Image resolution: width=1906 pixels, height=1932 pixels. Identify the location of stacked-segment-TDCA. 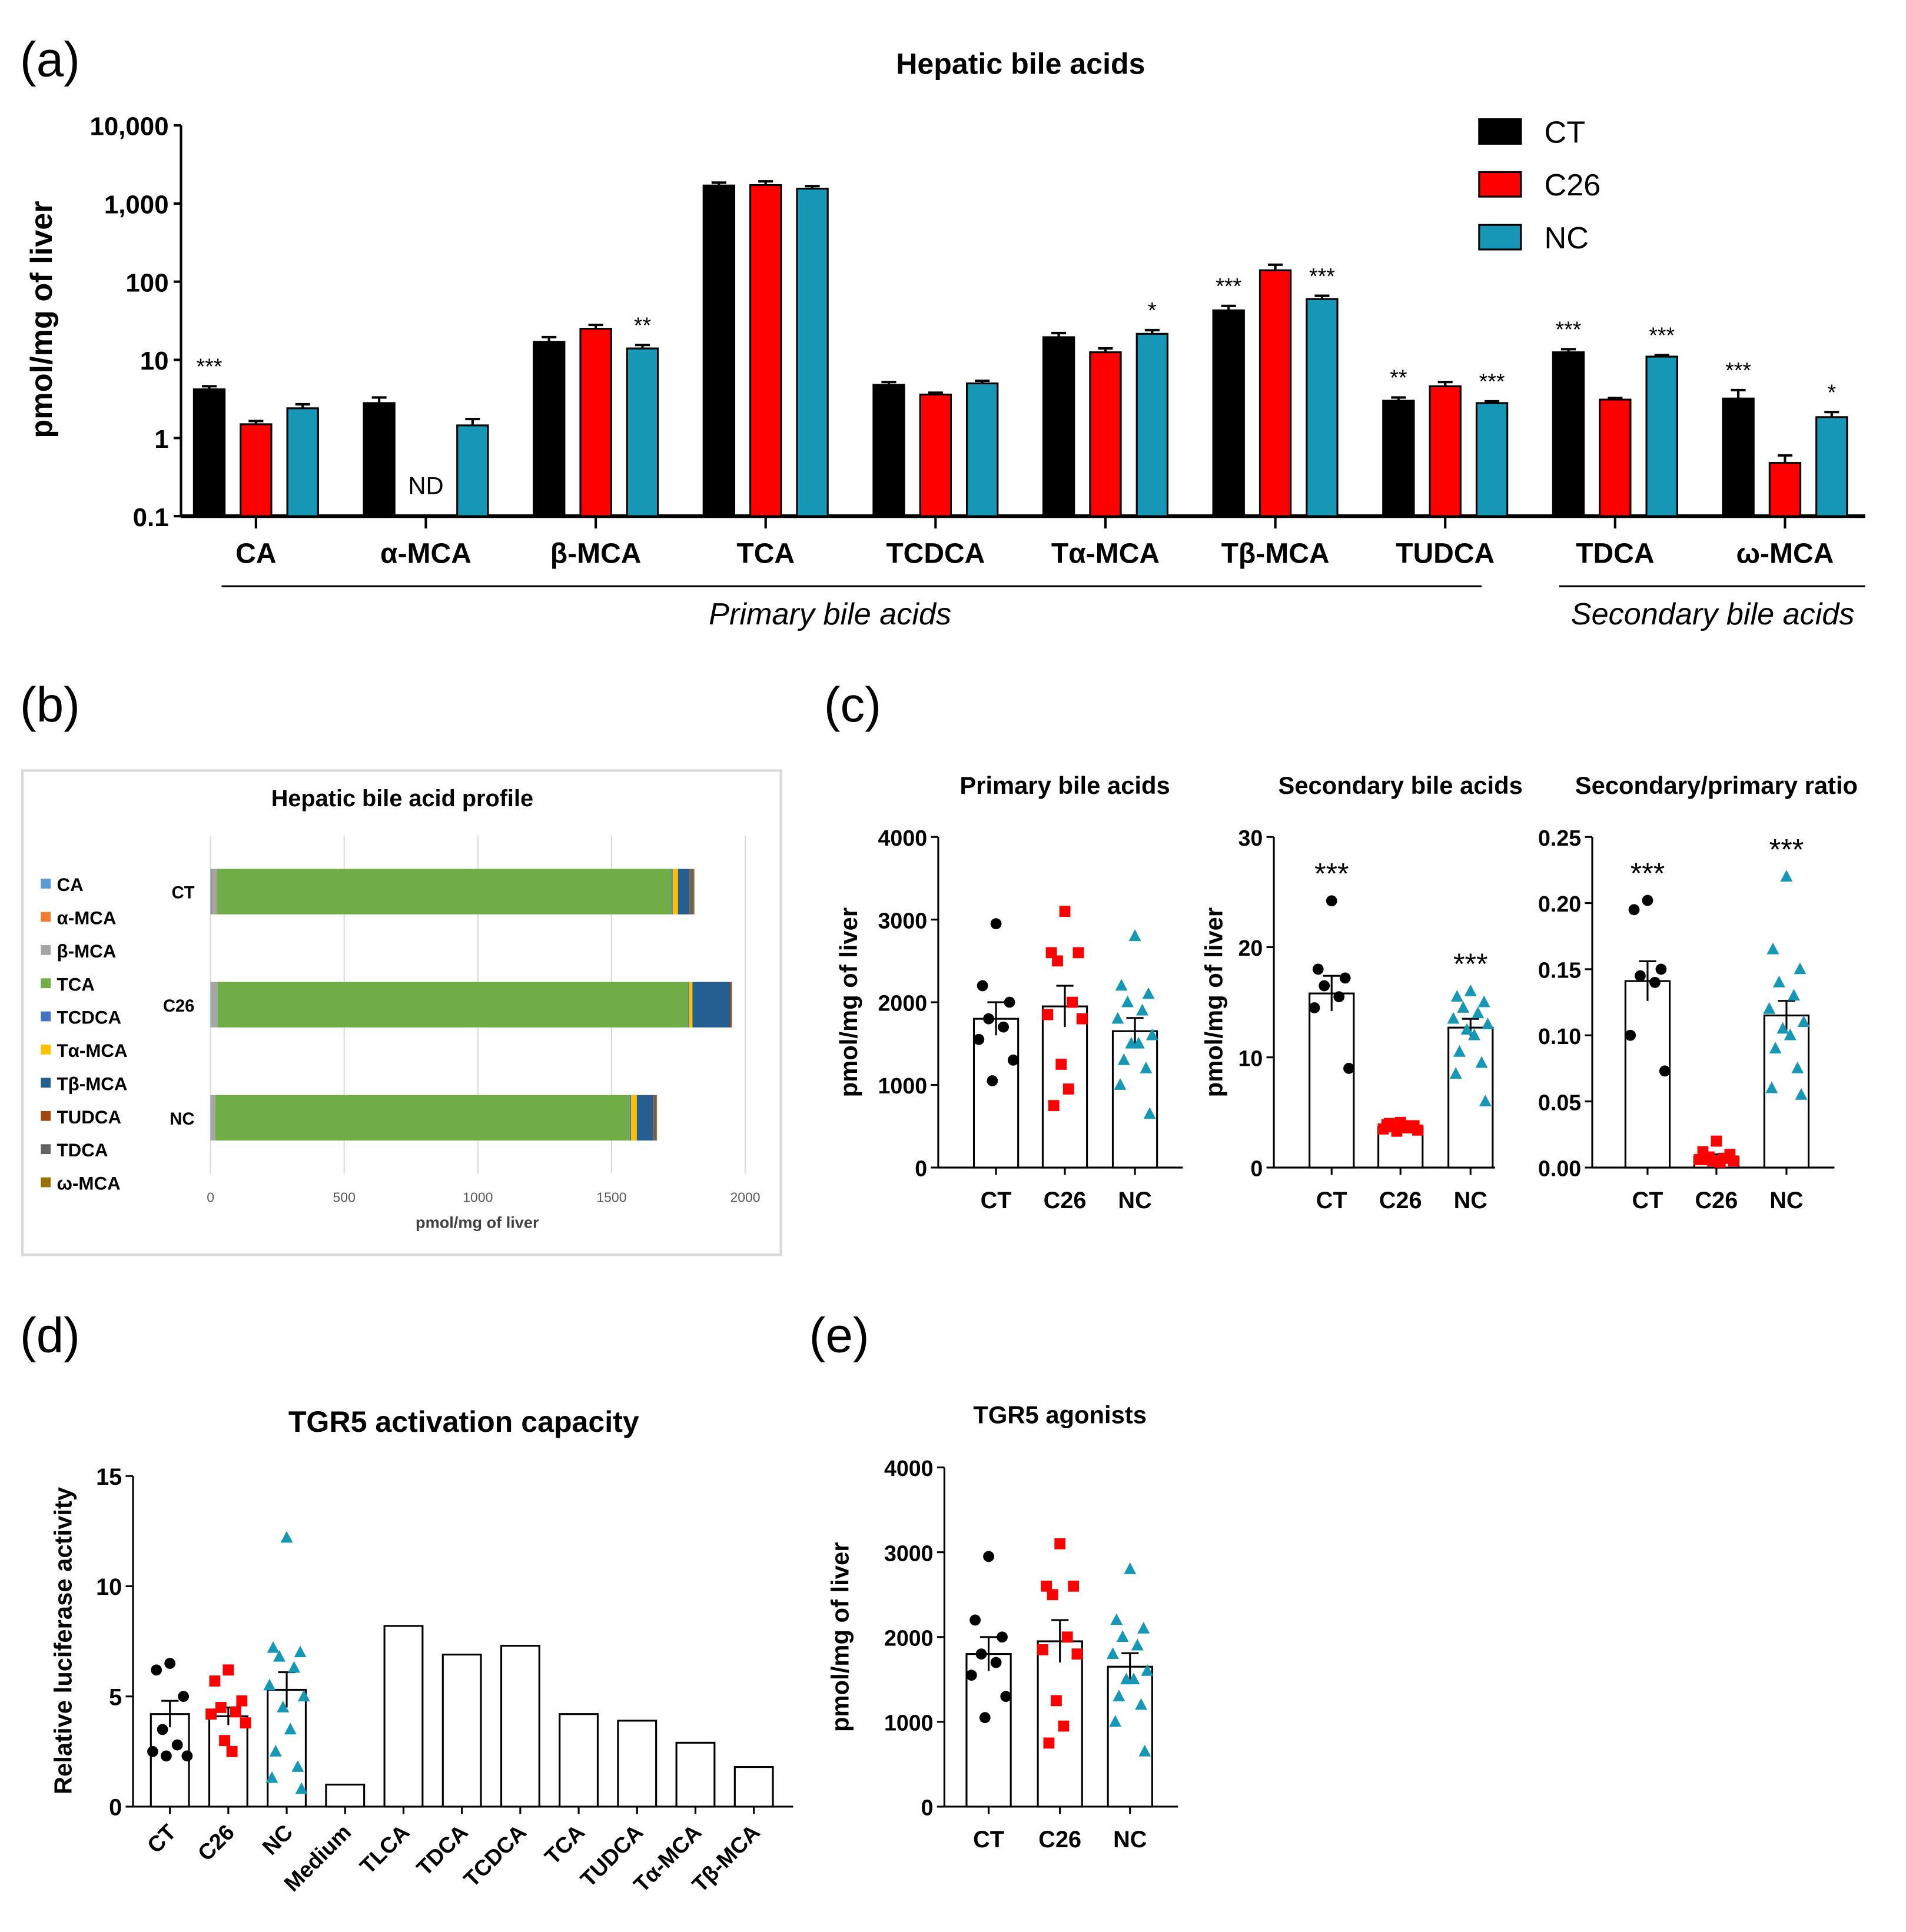
(692, 892).